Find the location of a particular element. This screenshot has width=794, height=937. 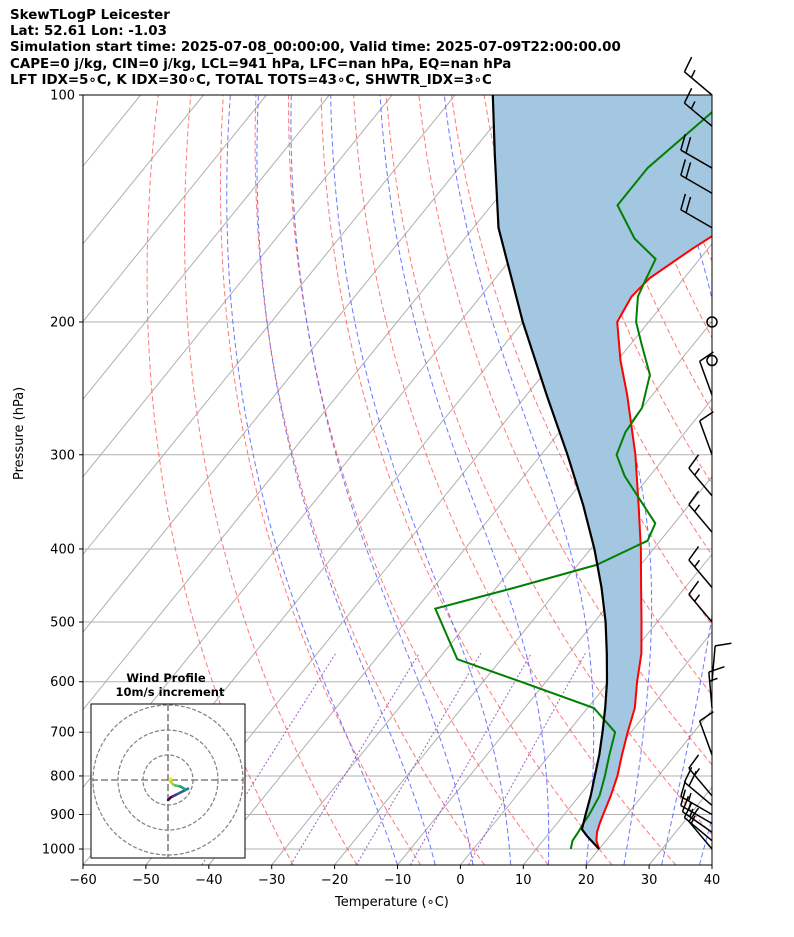

x-tick-label: −50 is located at coordinates (145, 880).